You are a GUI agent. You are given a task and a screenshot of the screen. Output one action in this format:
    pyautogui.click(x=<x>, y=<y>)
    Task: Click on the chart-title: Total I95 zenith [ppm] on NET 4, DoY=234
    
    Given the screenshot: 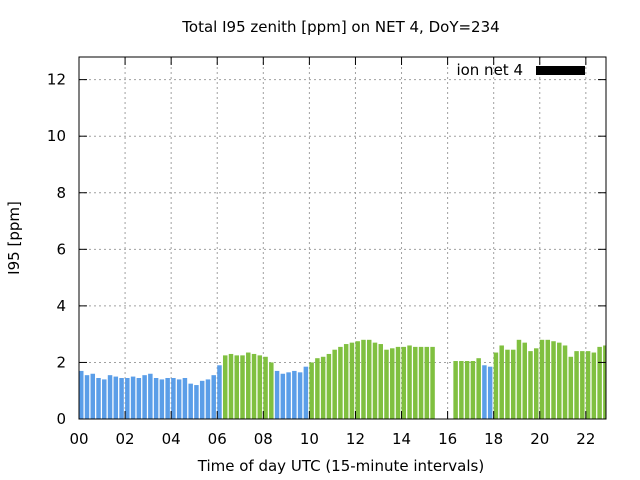 What is the action you would take?
    pyautogui.click(x=340, y=27)
    